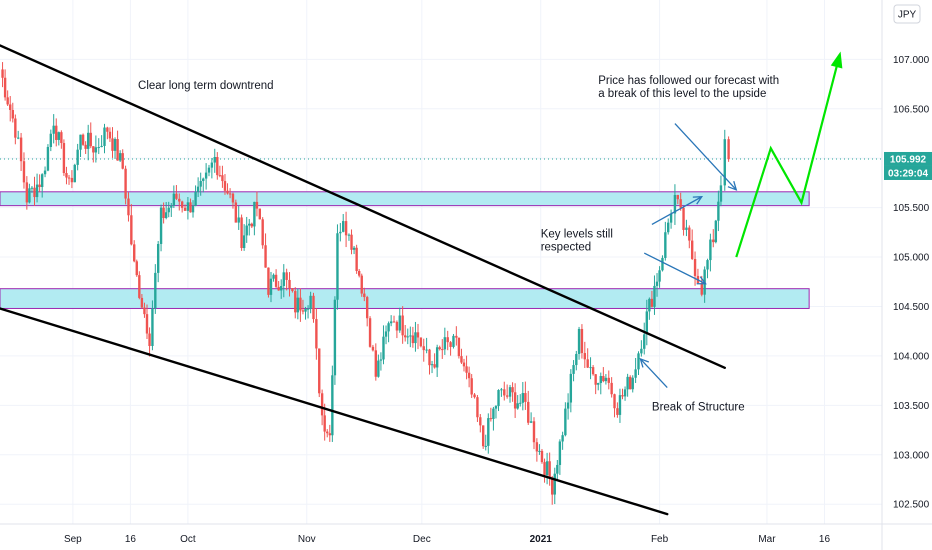 This screenshot has width=932, height=550. Describe the element at coordinates (682, 94) in the screenshot. I see `annotation-line: a break of this level to the upside` at that location.